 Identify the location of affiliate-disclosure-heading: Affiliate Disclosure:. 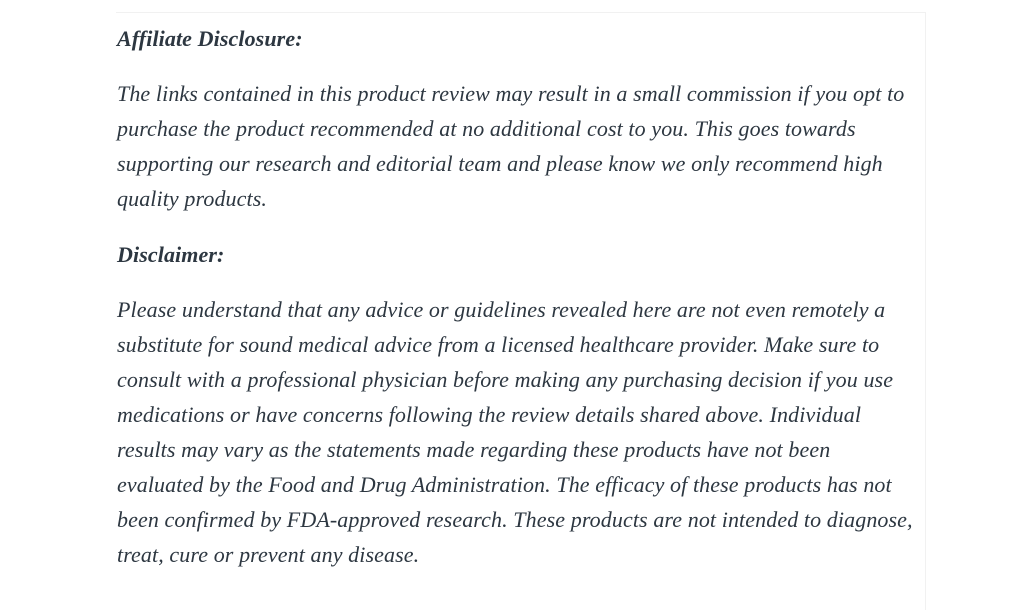
(210, 38).